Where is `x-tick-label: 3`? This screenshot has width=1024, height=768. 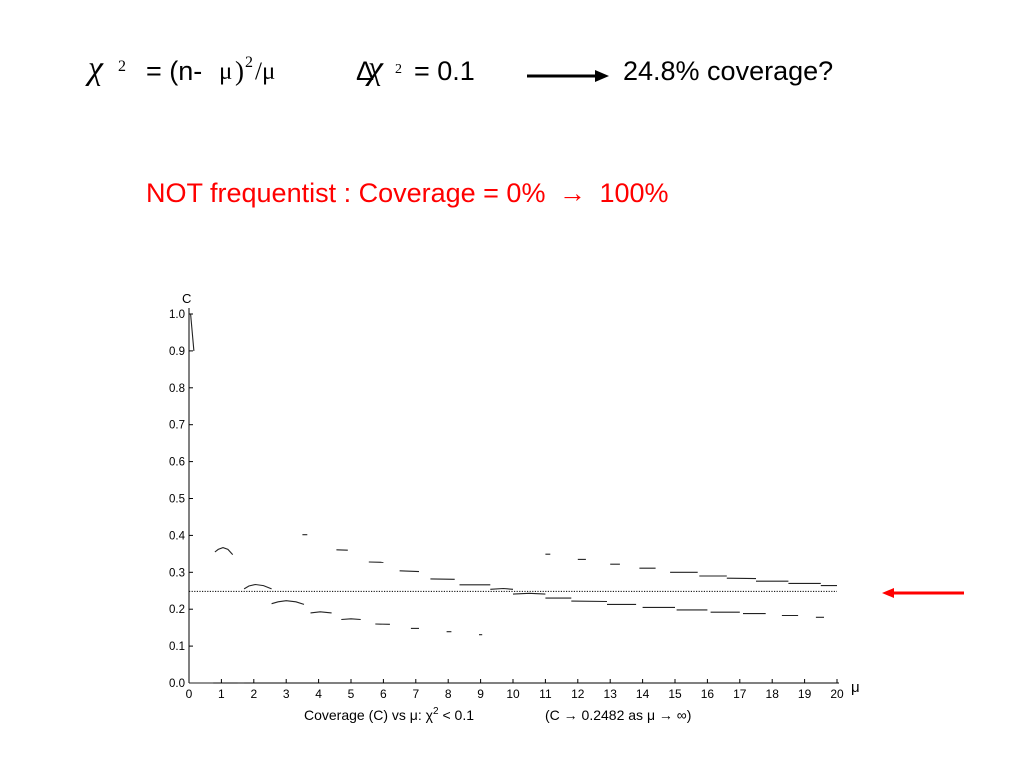
x-tick-label: 3 is located at coordinates (286, 694).